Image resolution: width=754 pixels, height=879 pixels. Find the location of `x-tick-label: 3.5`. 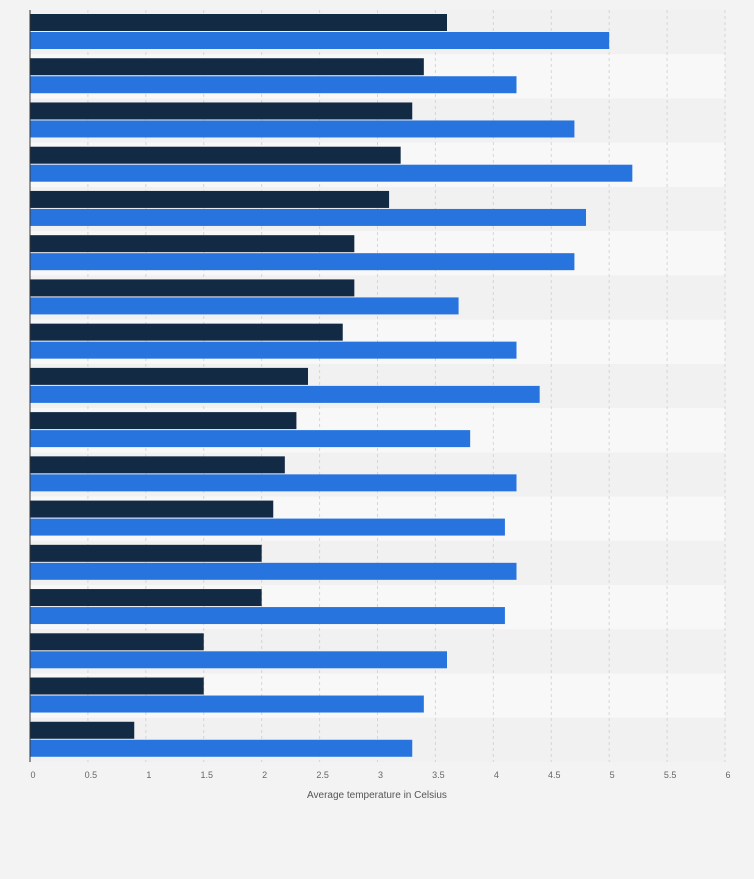

x-tick-label: 3.5 is located at coordinates (438, 775).